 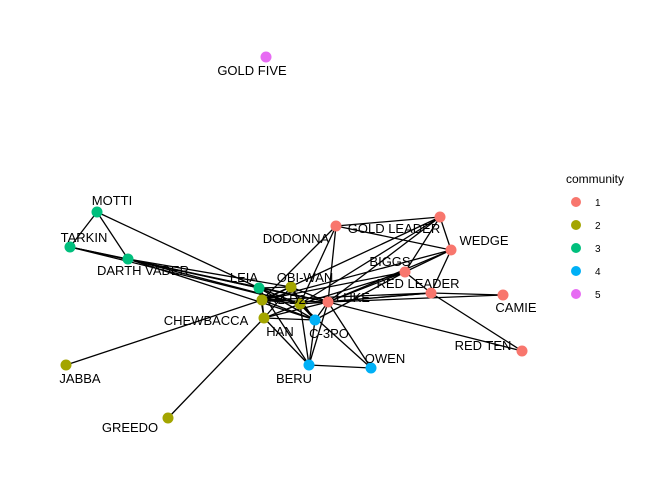 I want to click on edge-han-luke, so click(x=295, y=301).